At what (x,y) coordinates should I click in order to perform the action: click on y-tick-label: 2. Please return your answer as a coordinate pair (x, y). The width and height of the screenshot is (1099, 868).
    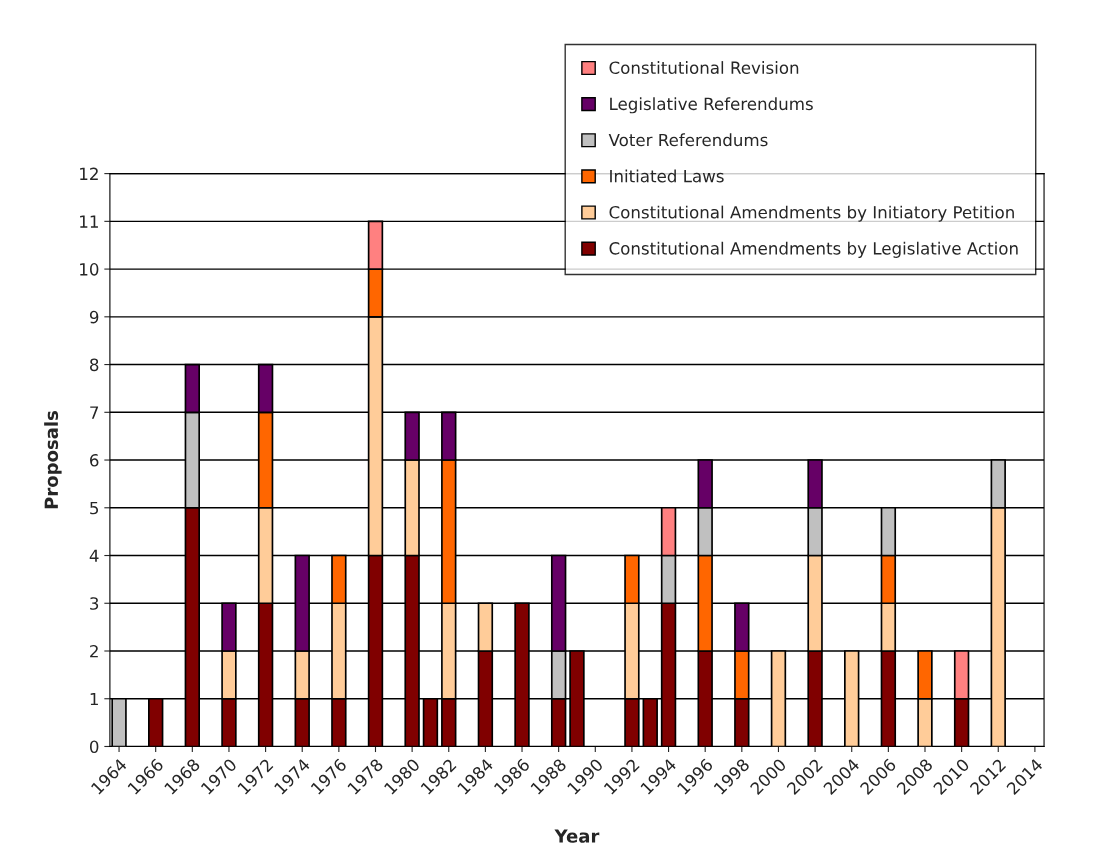
    Looking at the image, I should click on (94, 651).